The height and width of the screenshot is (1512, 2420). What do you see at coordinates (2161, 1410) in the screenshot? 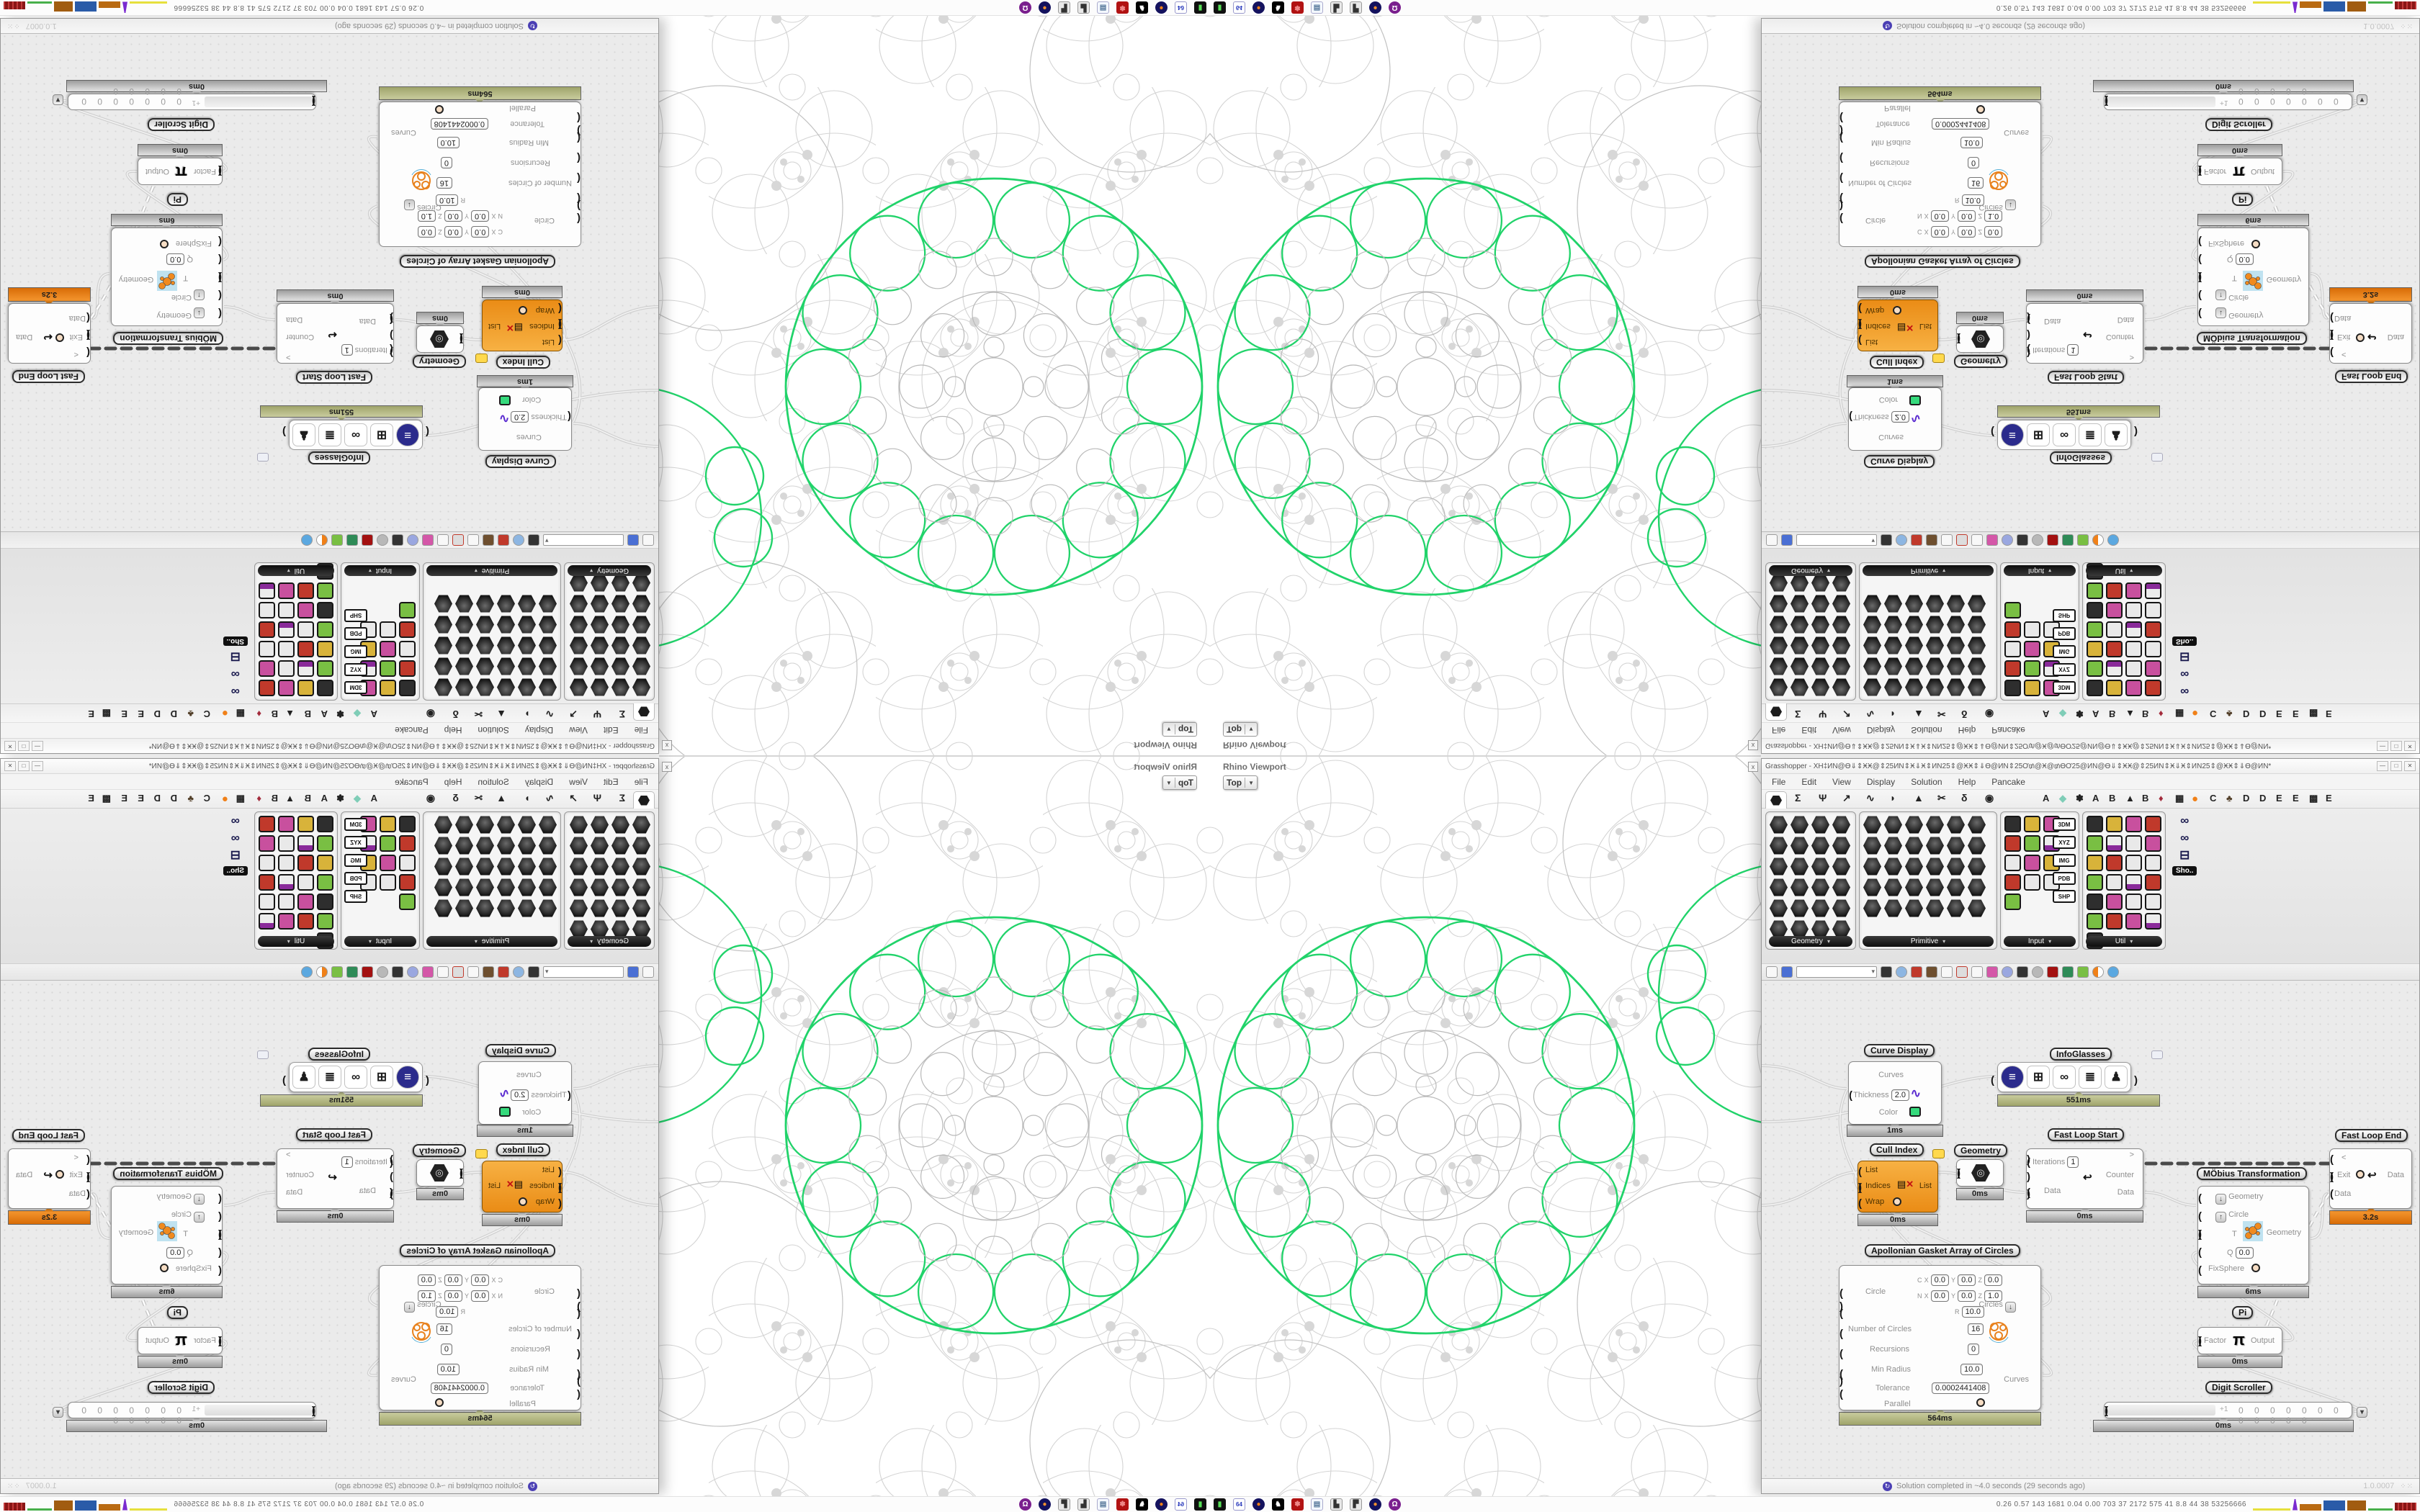
I see `scroller-track` at bounding box center [2161, 1410].